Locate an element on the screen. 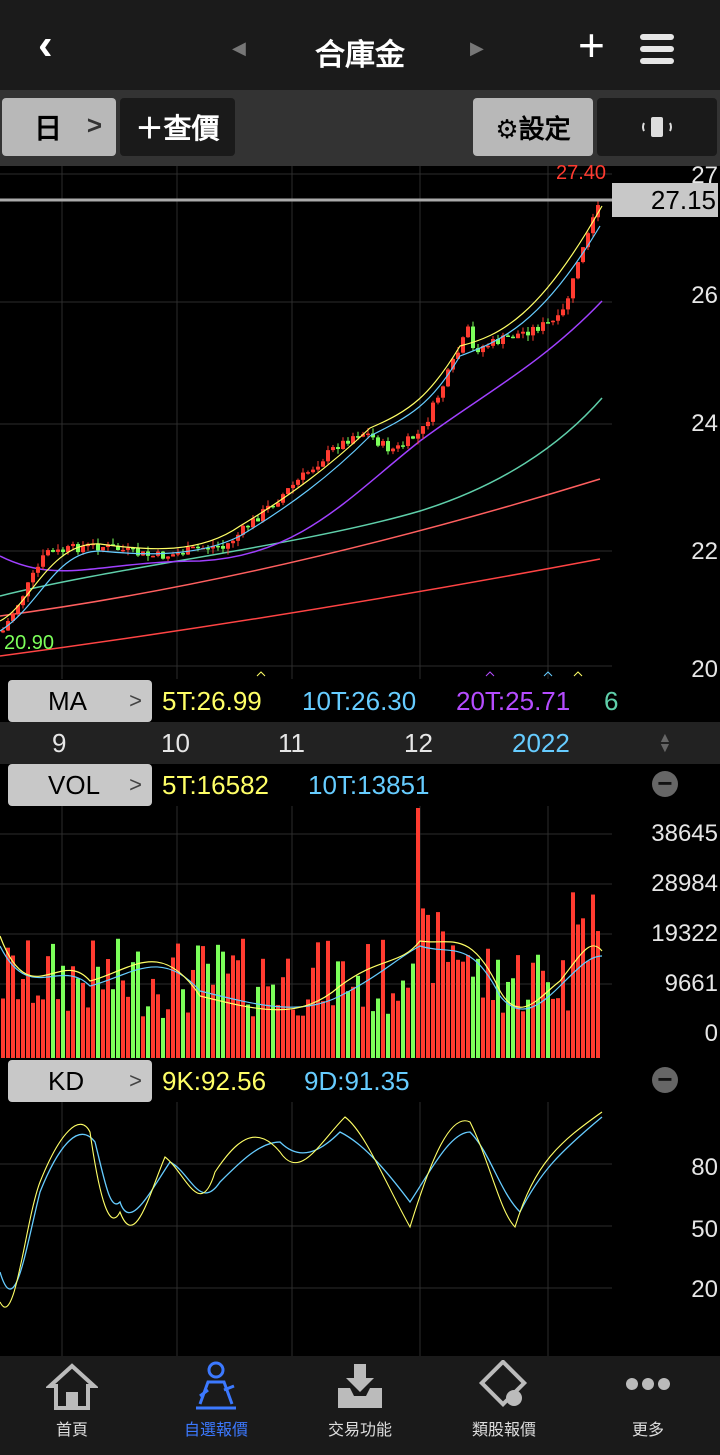  back-chevron-icon: ‹ is located at coordinates (45, 44).